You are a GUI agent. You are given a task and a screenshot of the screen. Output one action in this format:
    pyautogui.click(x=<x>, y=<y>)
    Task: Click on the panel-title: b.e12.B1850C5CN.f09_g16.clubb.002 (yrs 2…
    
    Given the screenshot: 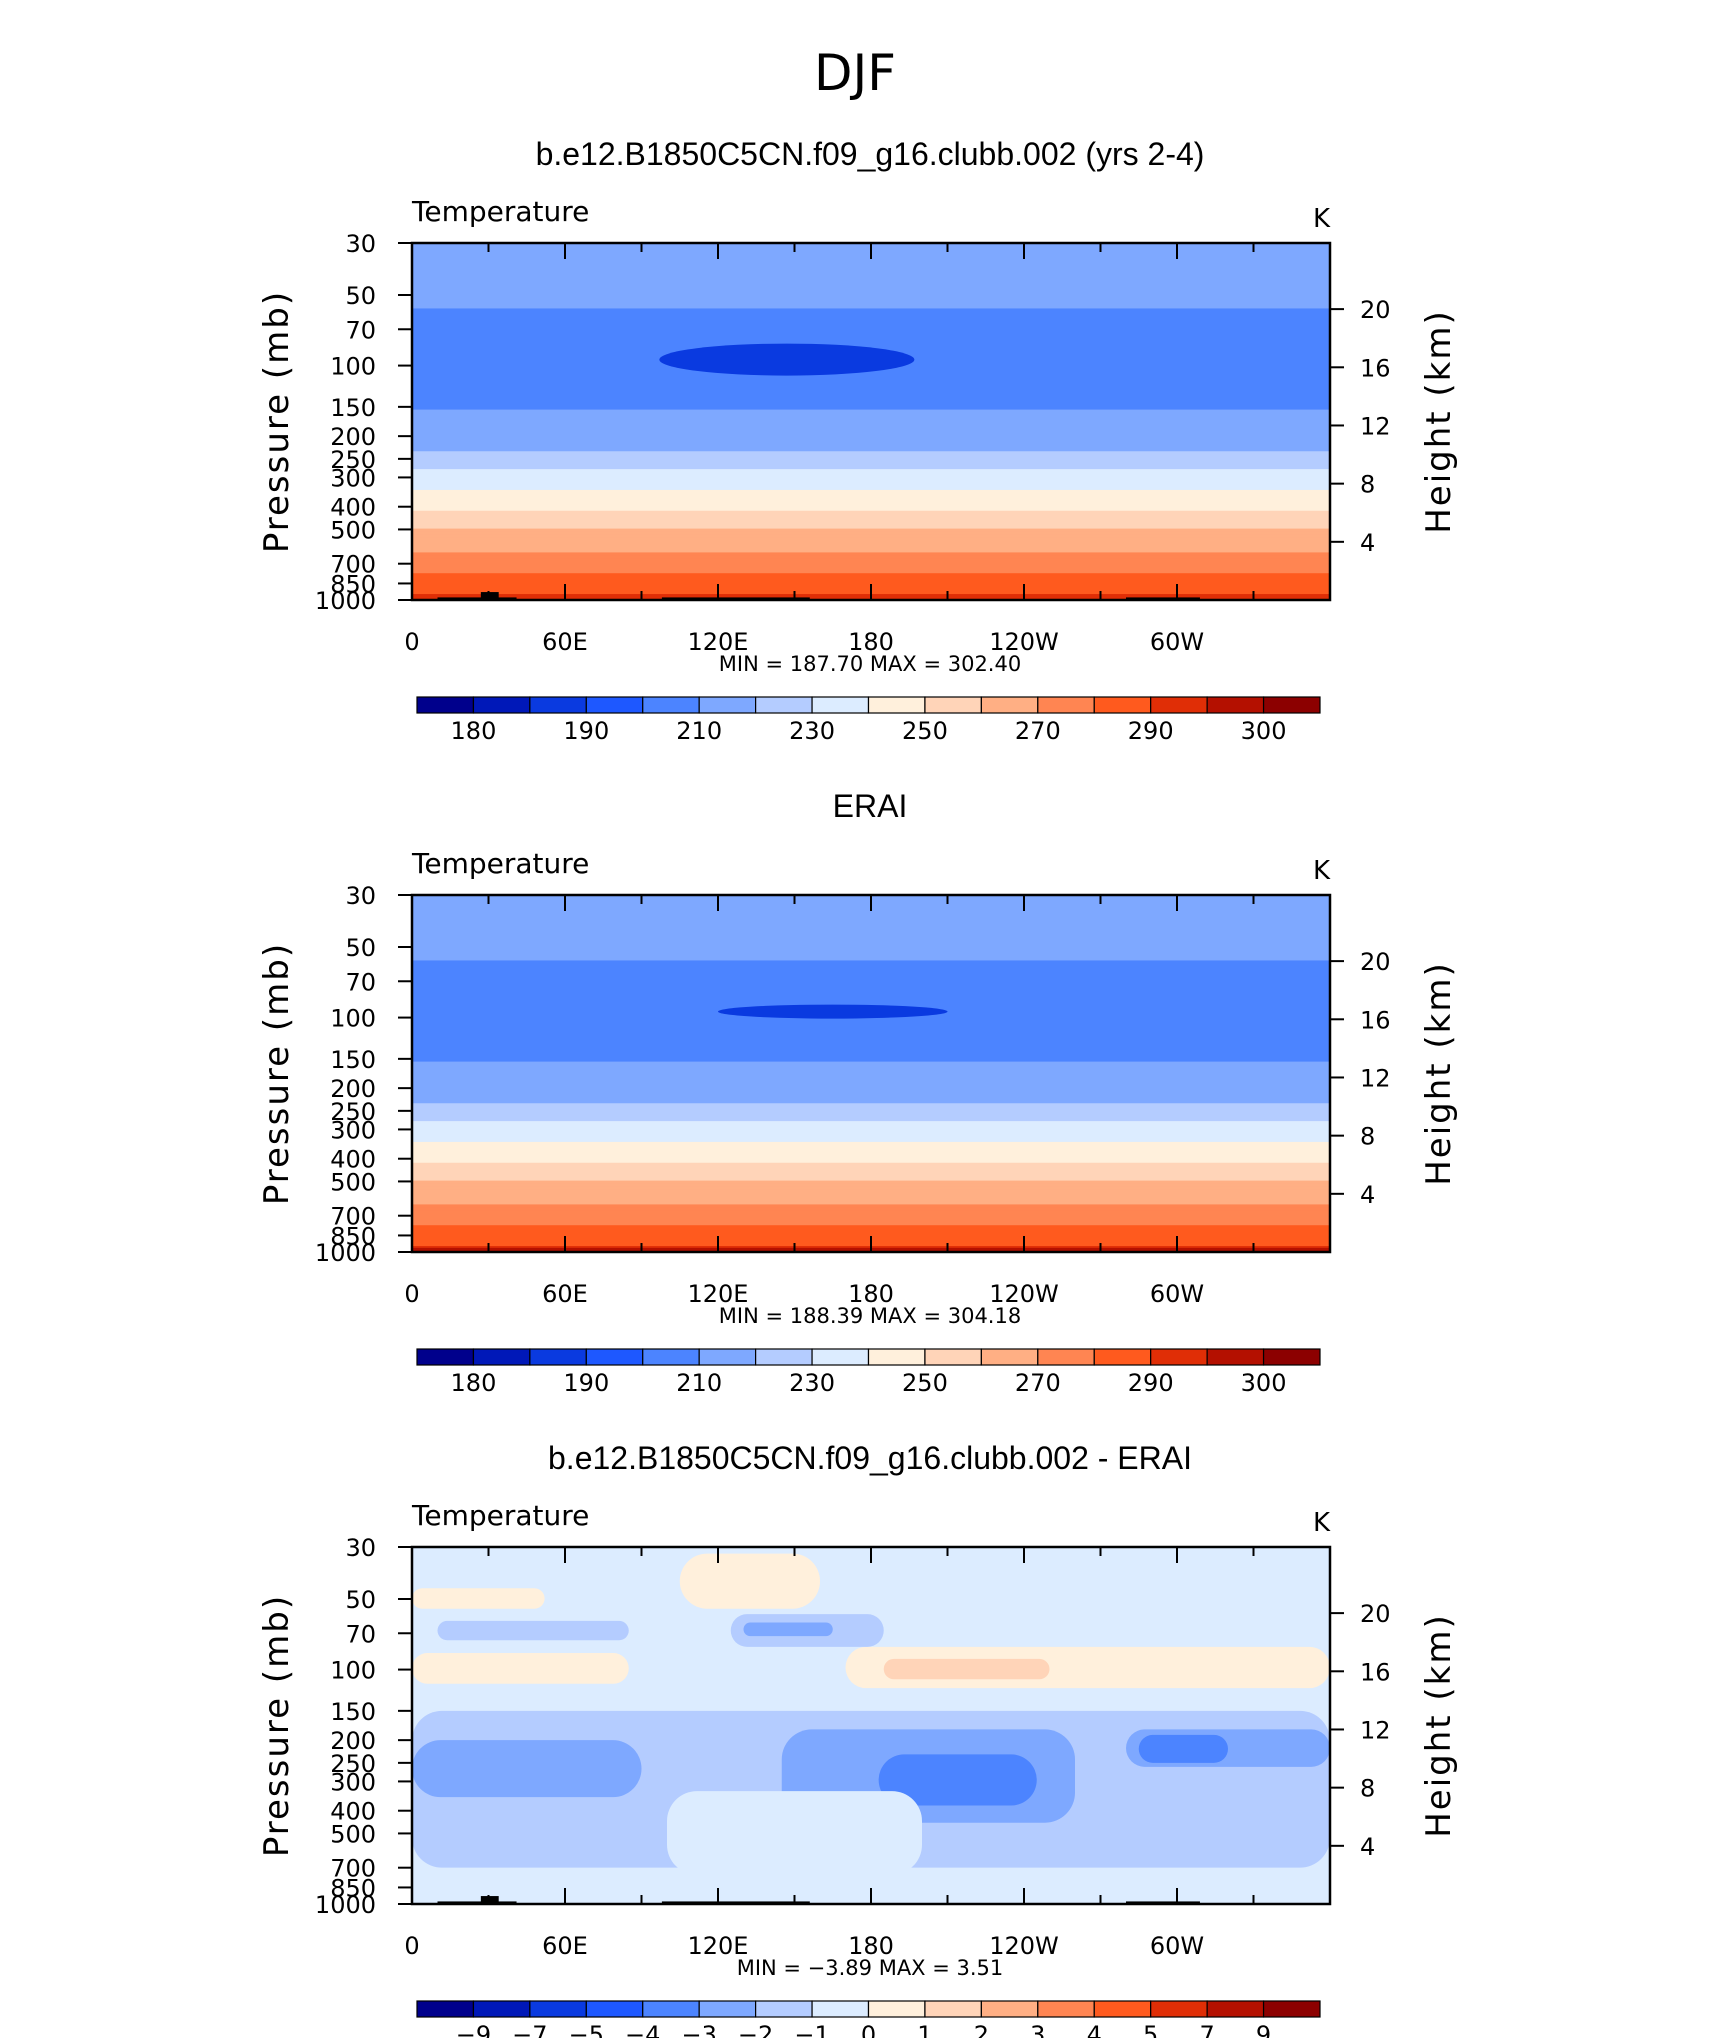 What is the action you would take?
    pyautogui.click(x=870, y=154)
    